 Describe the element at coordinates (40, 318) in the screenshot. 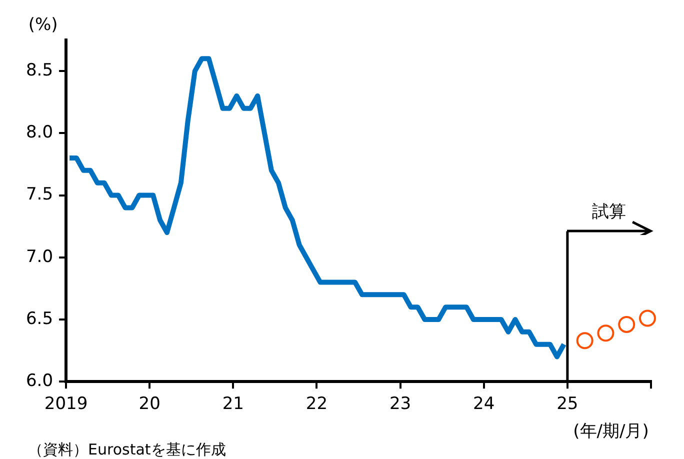

I see `y-tick-label: 6.5` at that location.